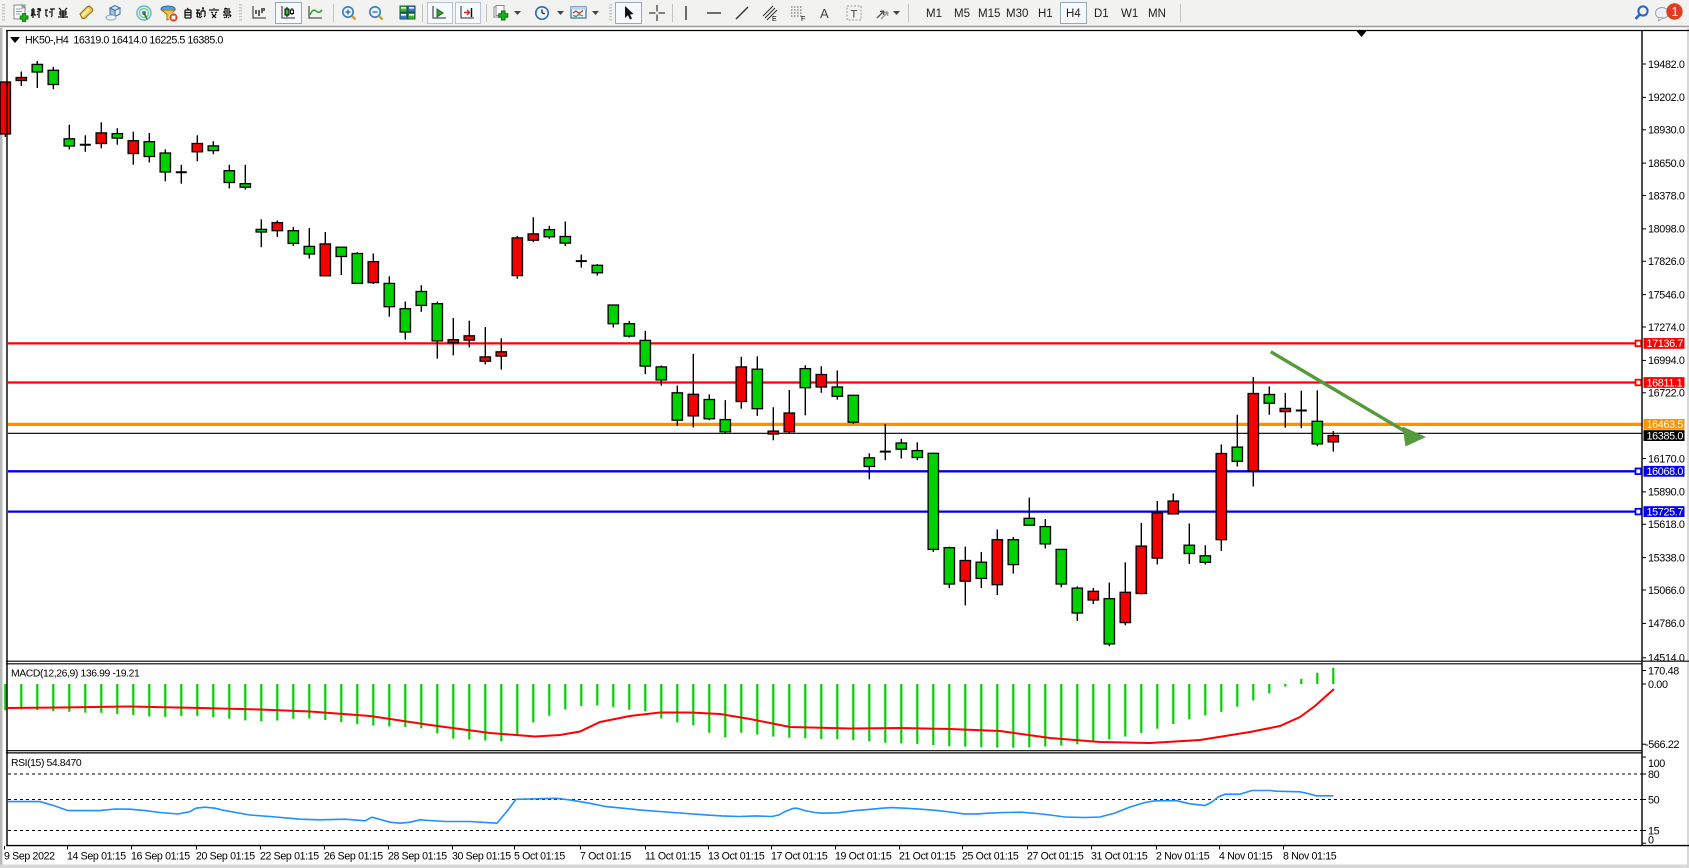 The image size is (1689, 868). I want to click on svg-text: M15, so click(989, 14).